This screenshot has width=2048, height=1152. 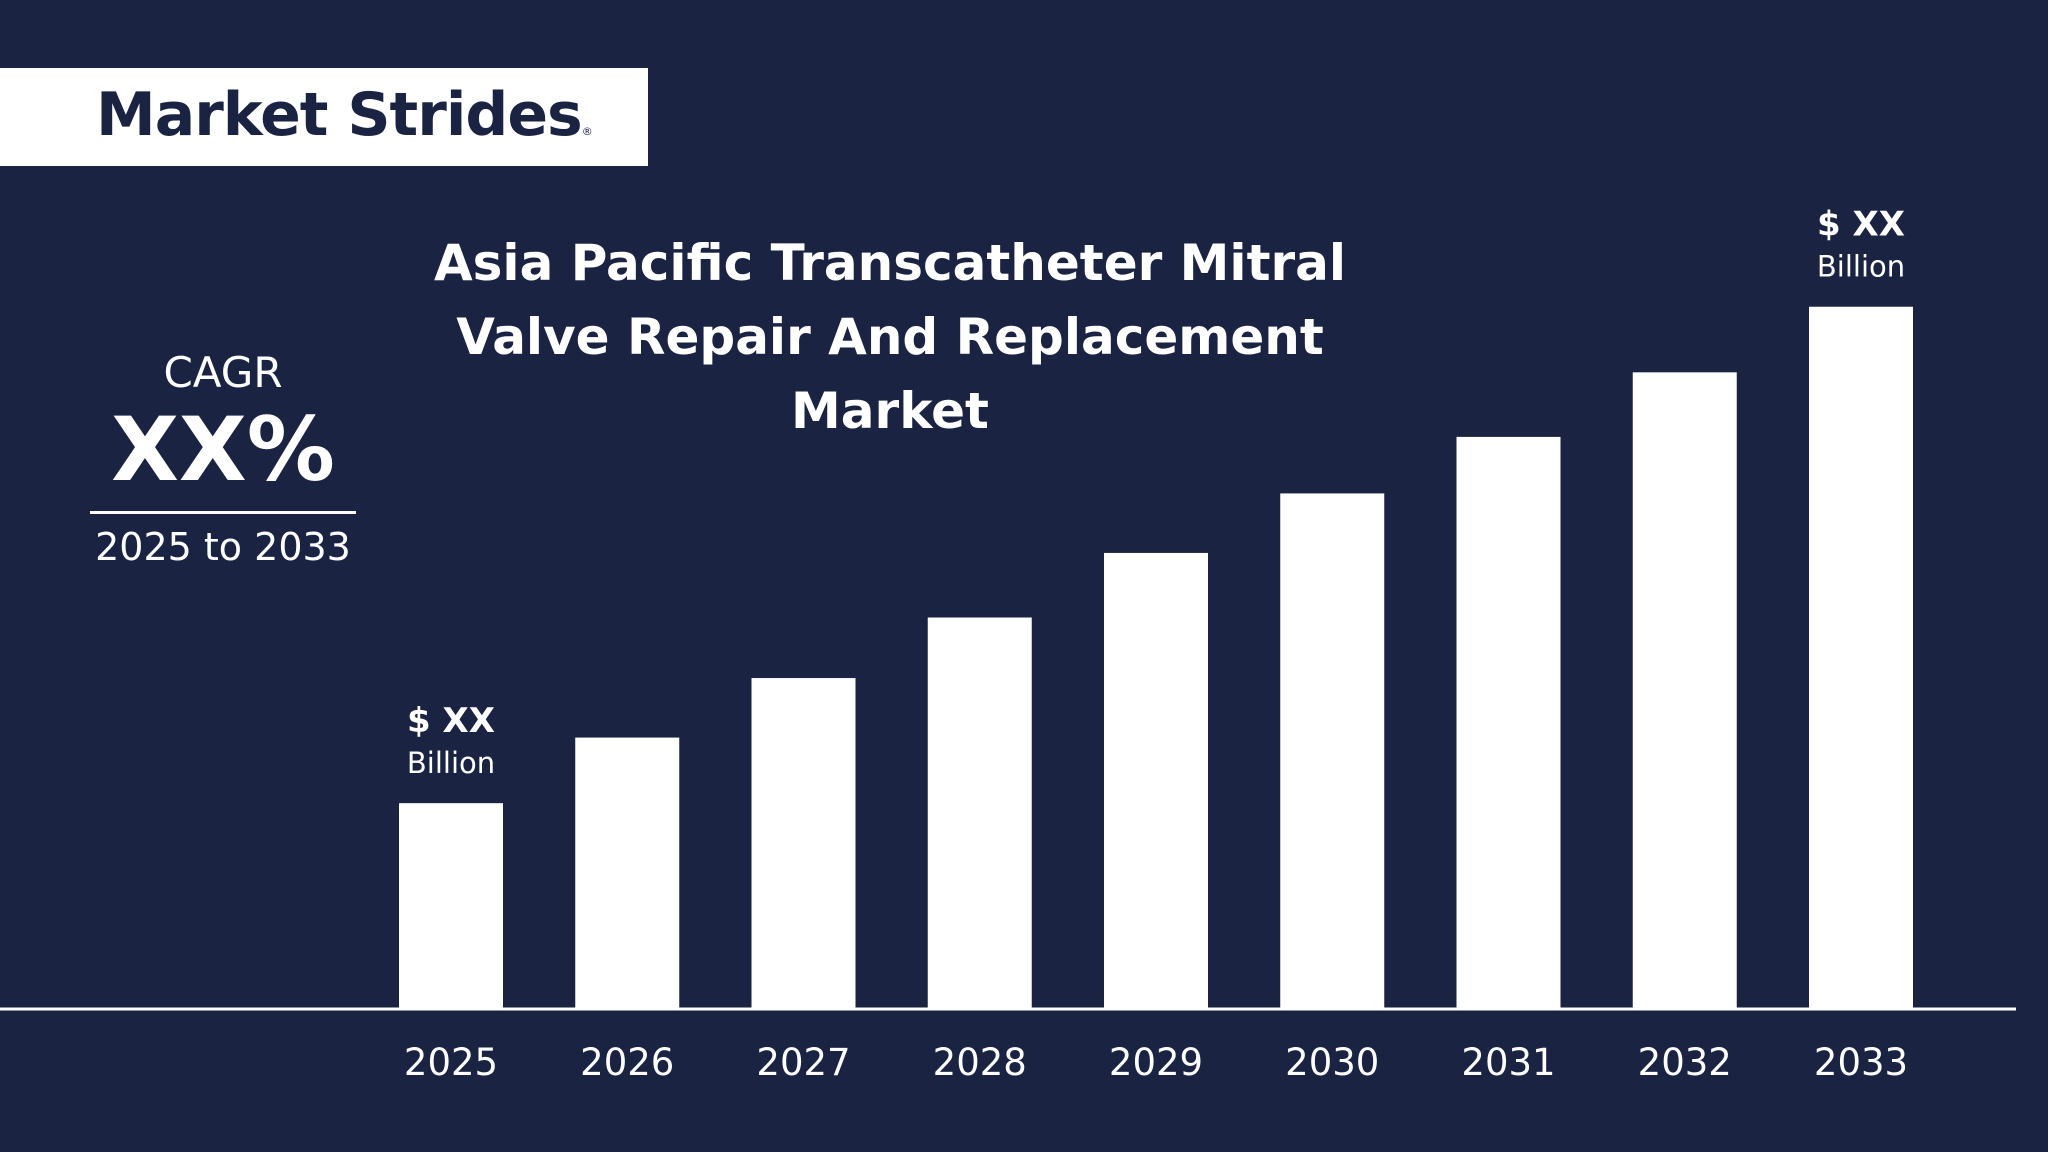 I want to click on bar-2030, so click(x=1332, y=751).